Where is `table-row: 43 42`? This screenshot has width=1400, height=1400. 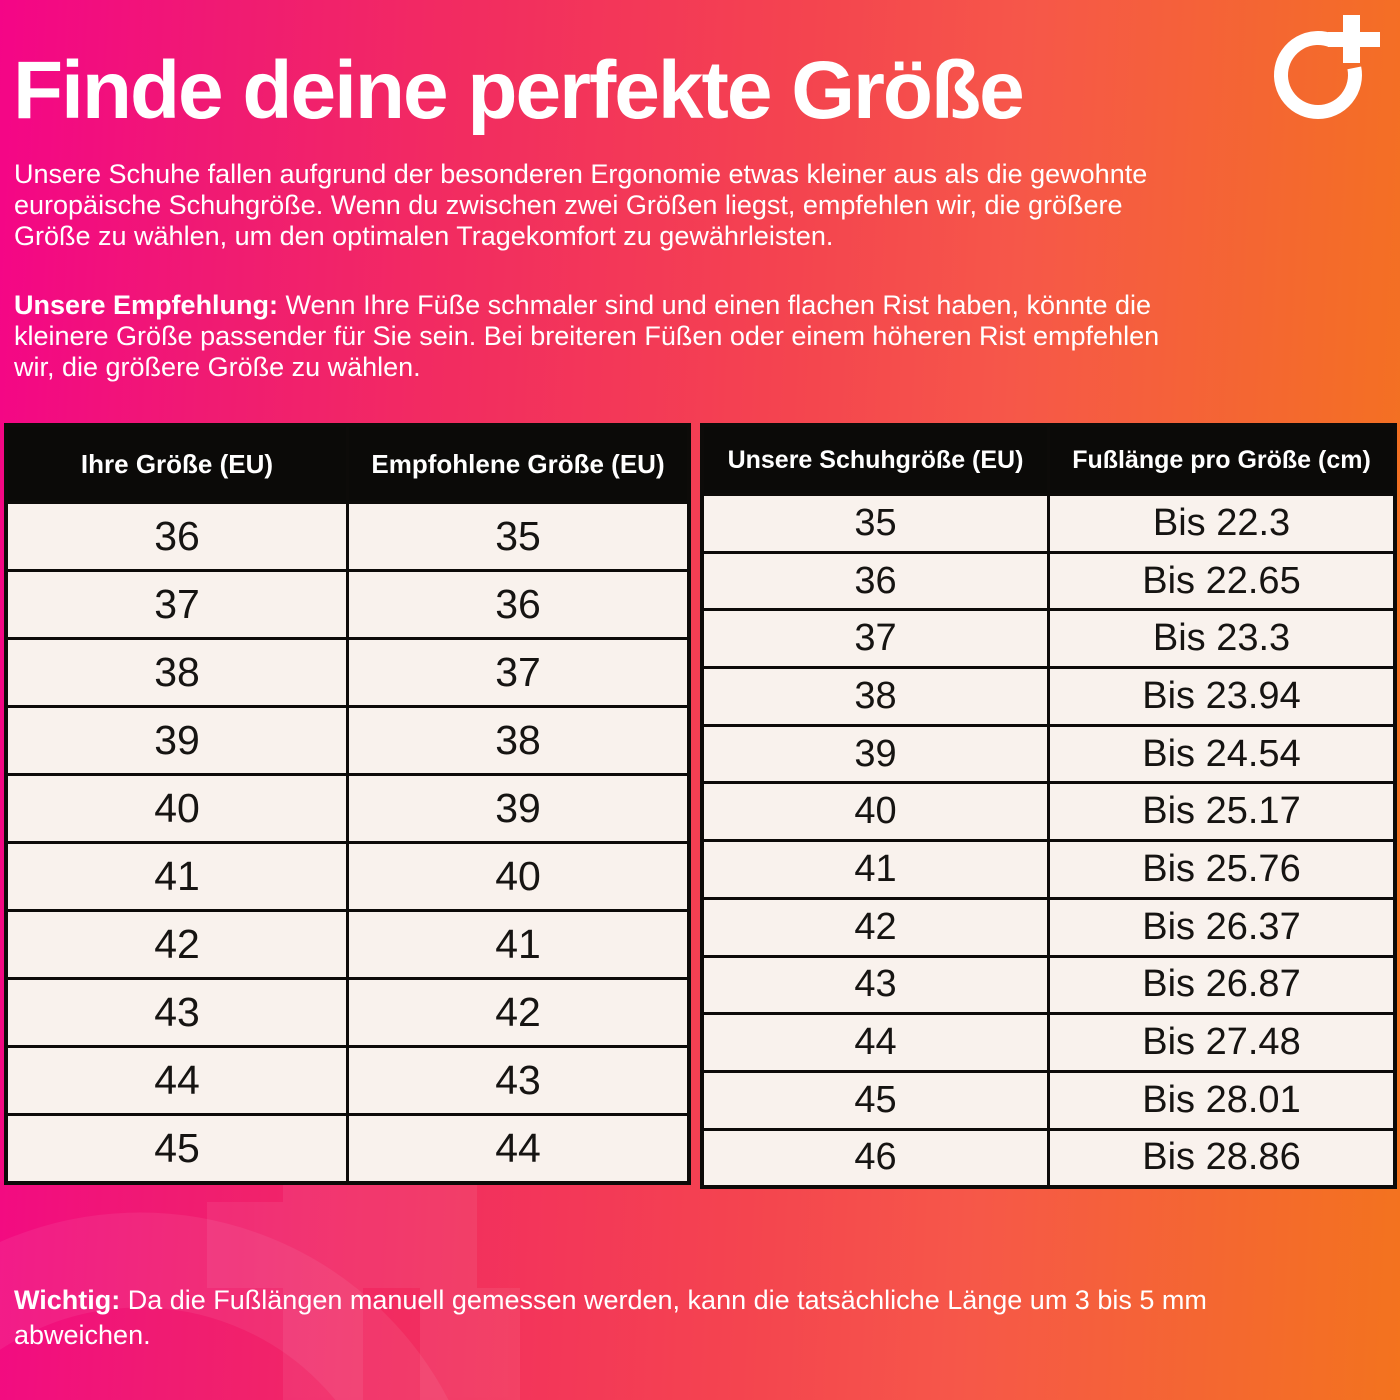 table-row: 43 42 is located at coordinates (347, 1012).